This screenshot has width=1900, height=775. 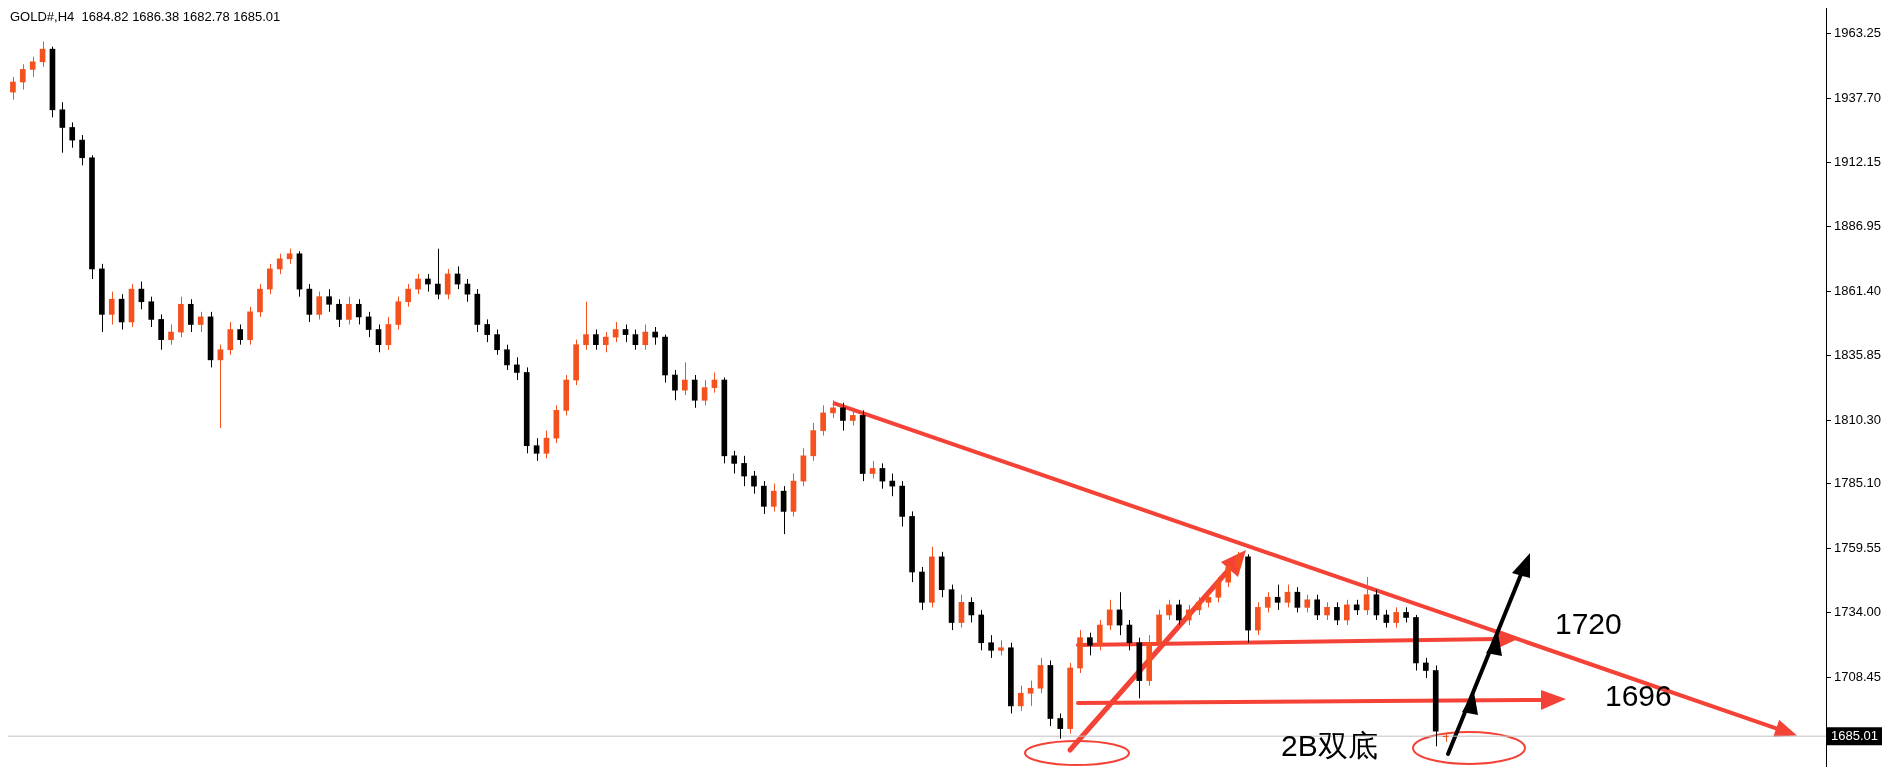 I want to click on annotation: 1720, so click(x=1588, y=624).